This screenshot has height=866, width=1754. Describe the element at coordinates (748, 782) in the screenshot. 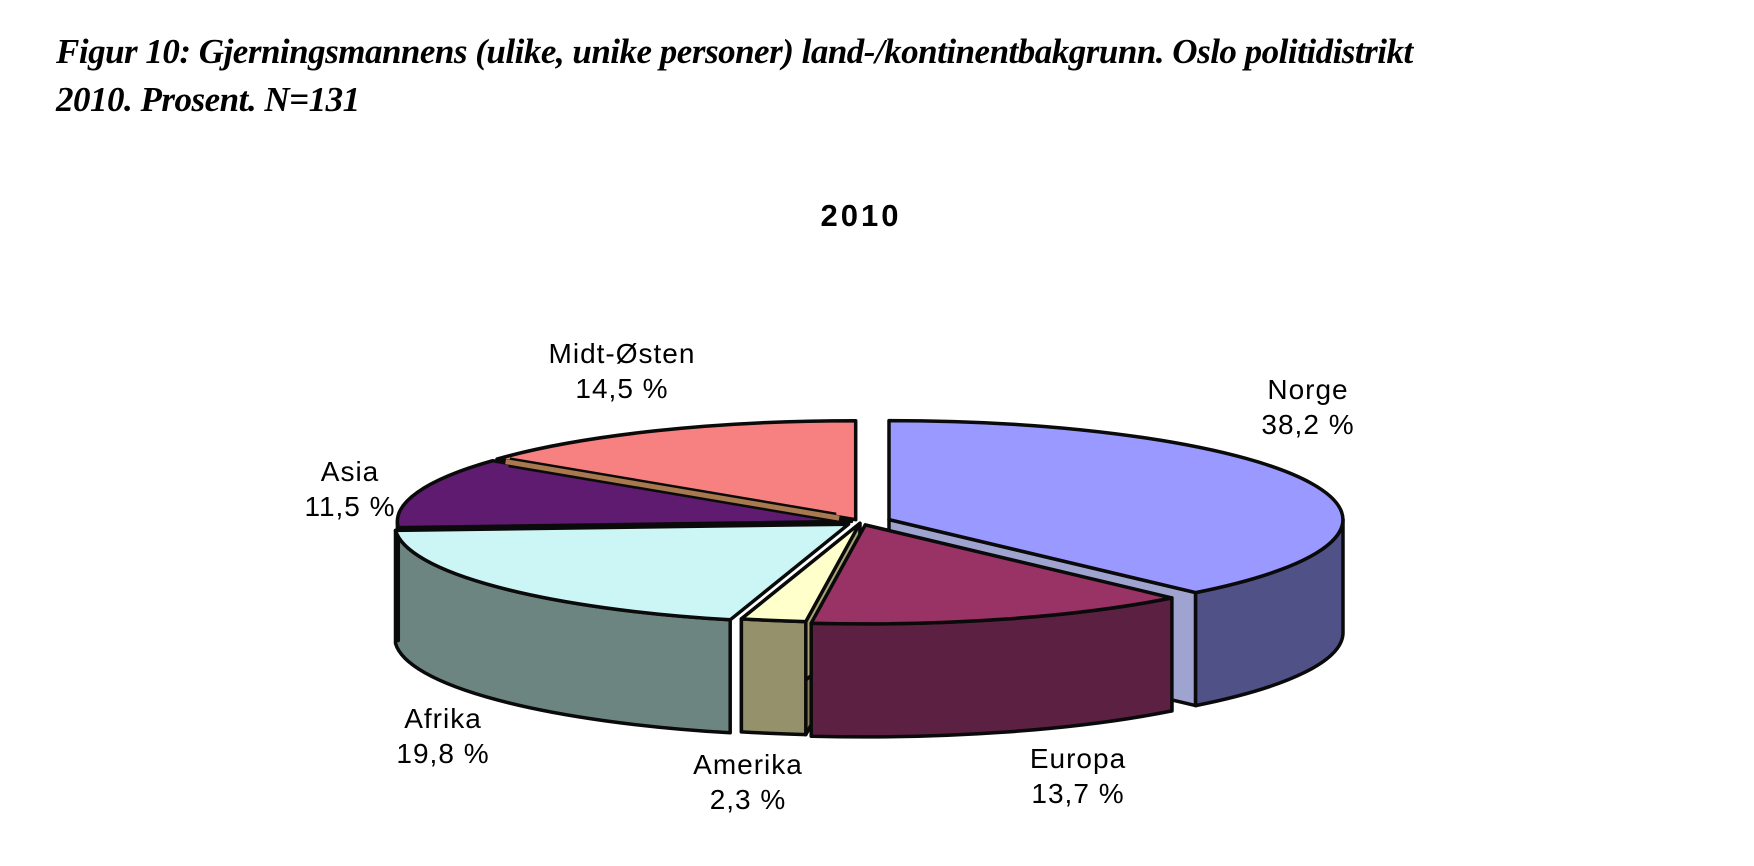

I see `slice-label-amerika: Amerika 2,3 %` at that location.